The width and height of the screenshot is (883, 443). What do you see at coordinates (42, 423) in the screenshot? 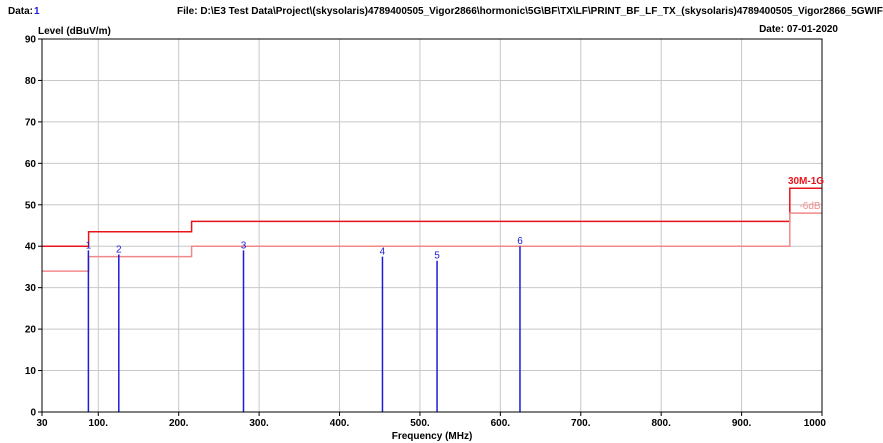
I see `x-tick-label: 30` at bounding box center [42, 423].